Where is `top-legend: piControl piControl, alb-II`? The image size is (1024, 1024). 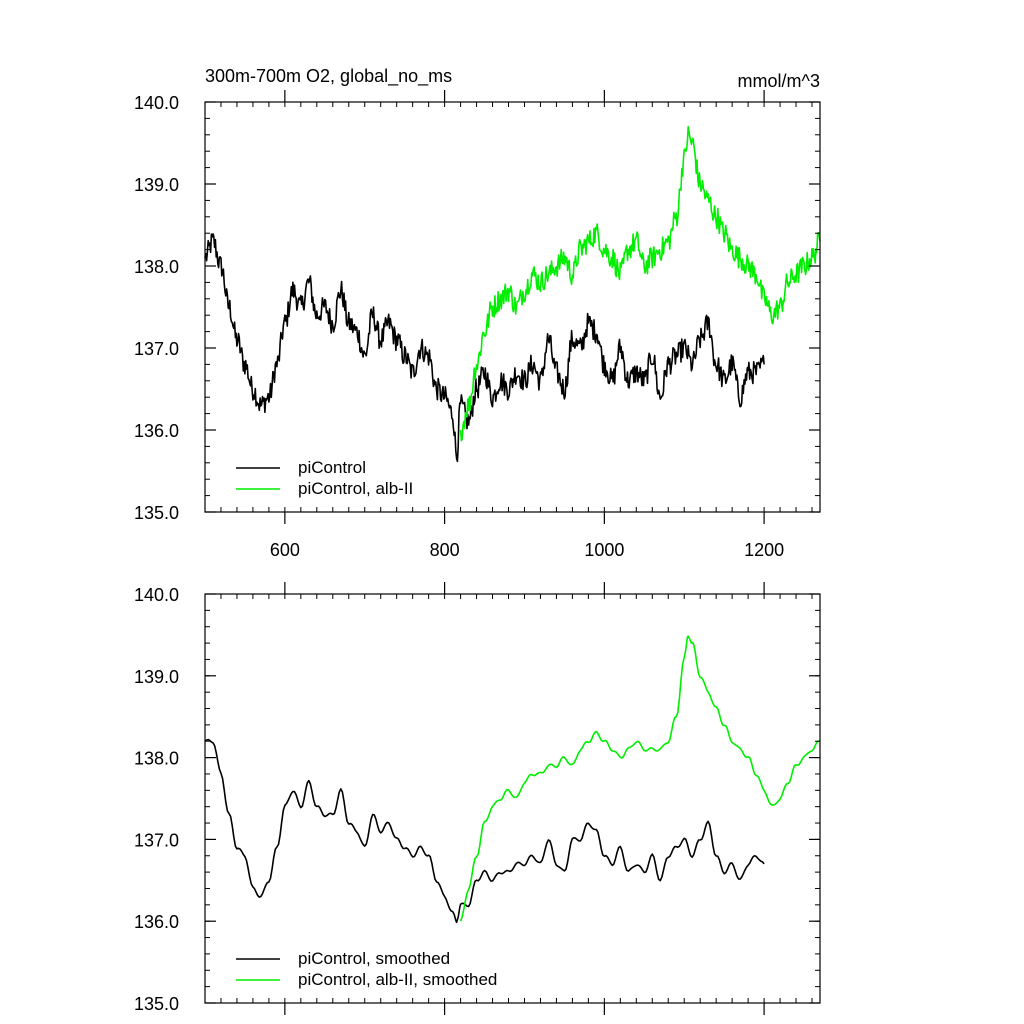 top-legend: piControl piControl, alb-II is located at coordinates (324, 478).